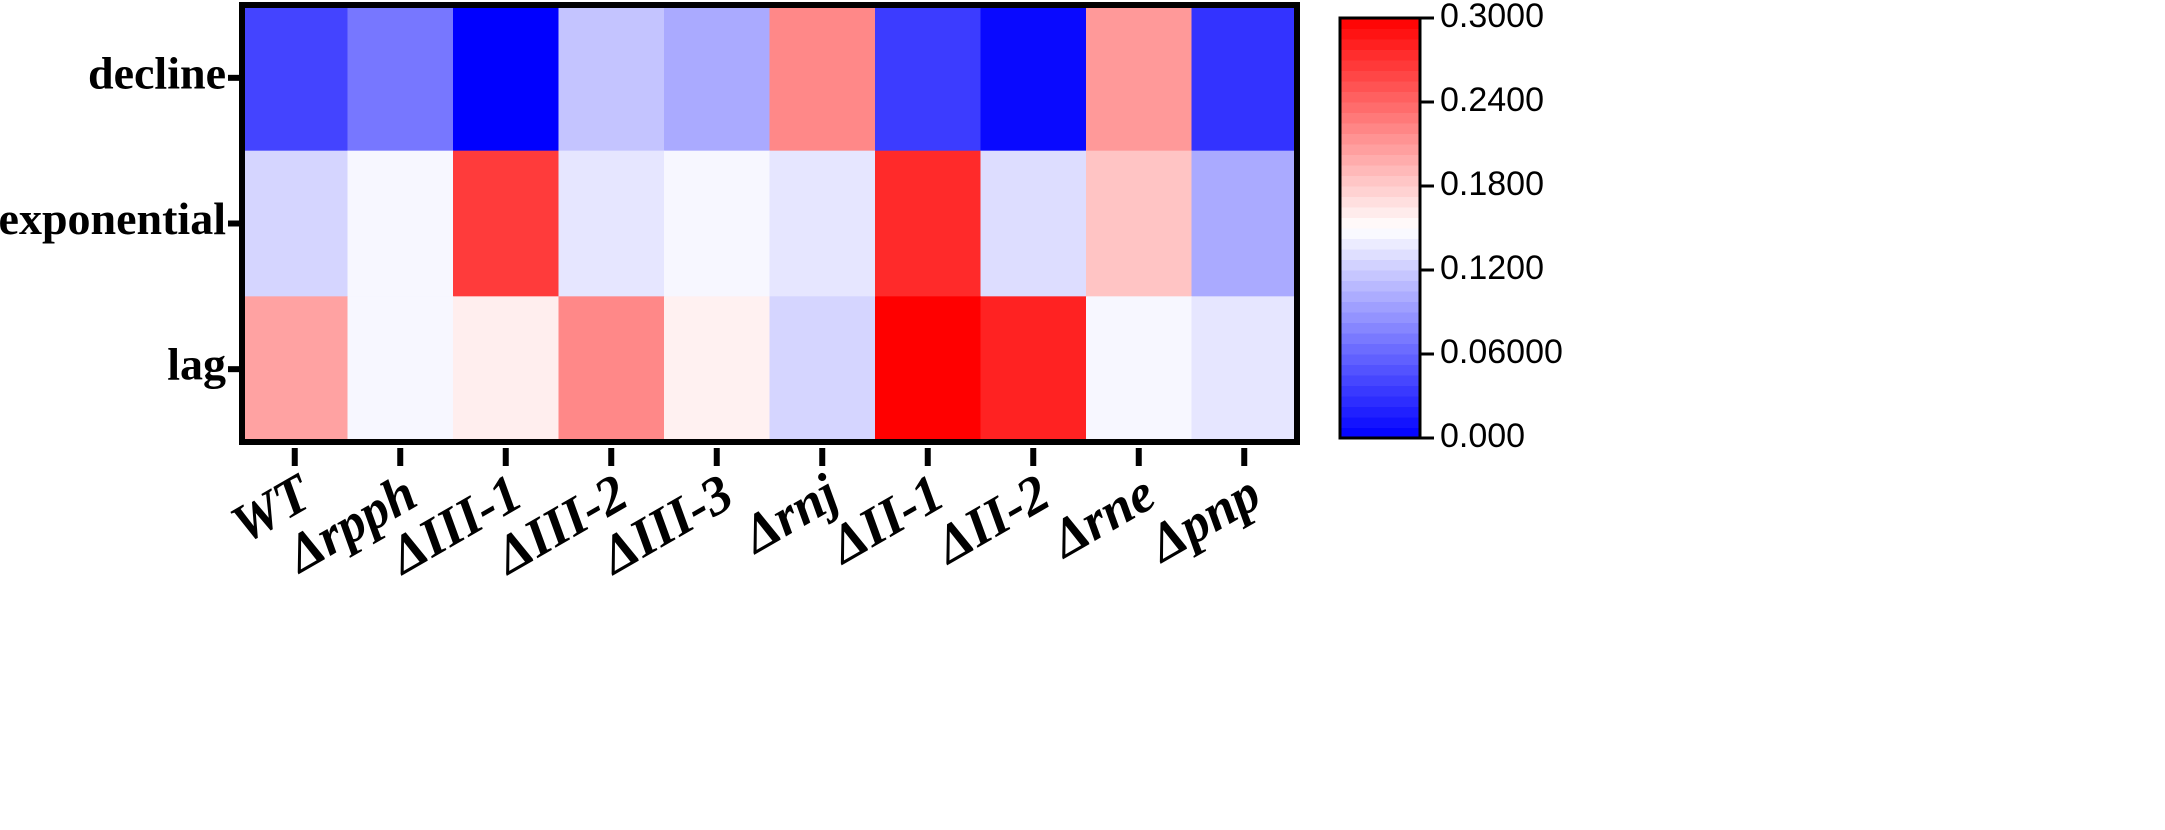 This screenshot has height=830, width=2165. I want to click on y-tick-label: exponential, so click(113, 218).